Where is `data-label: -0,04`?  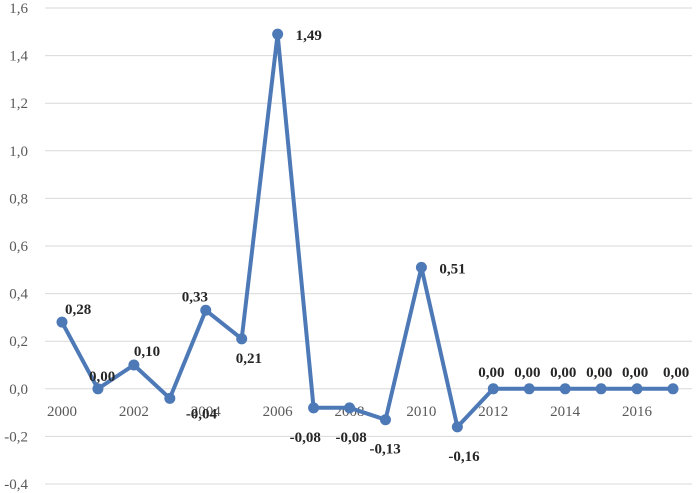
data-label: -0,04 is located at coordinates (202, 414).